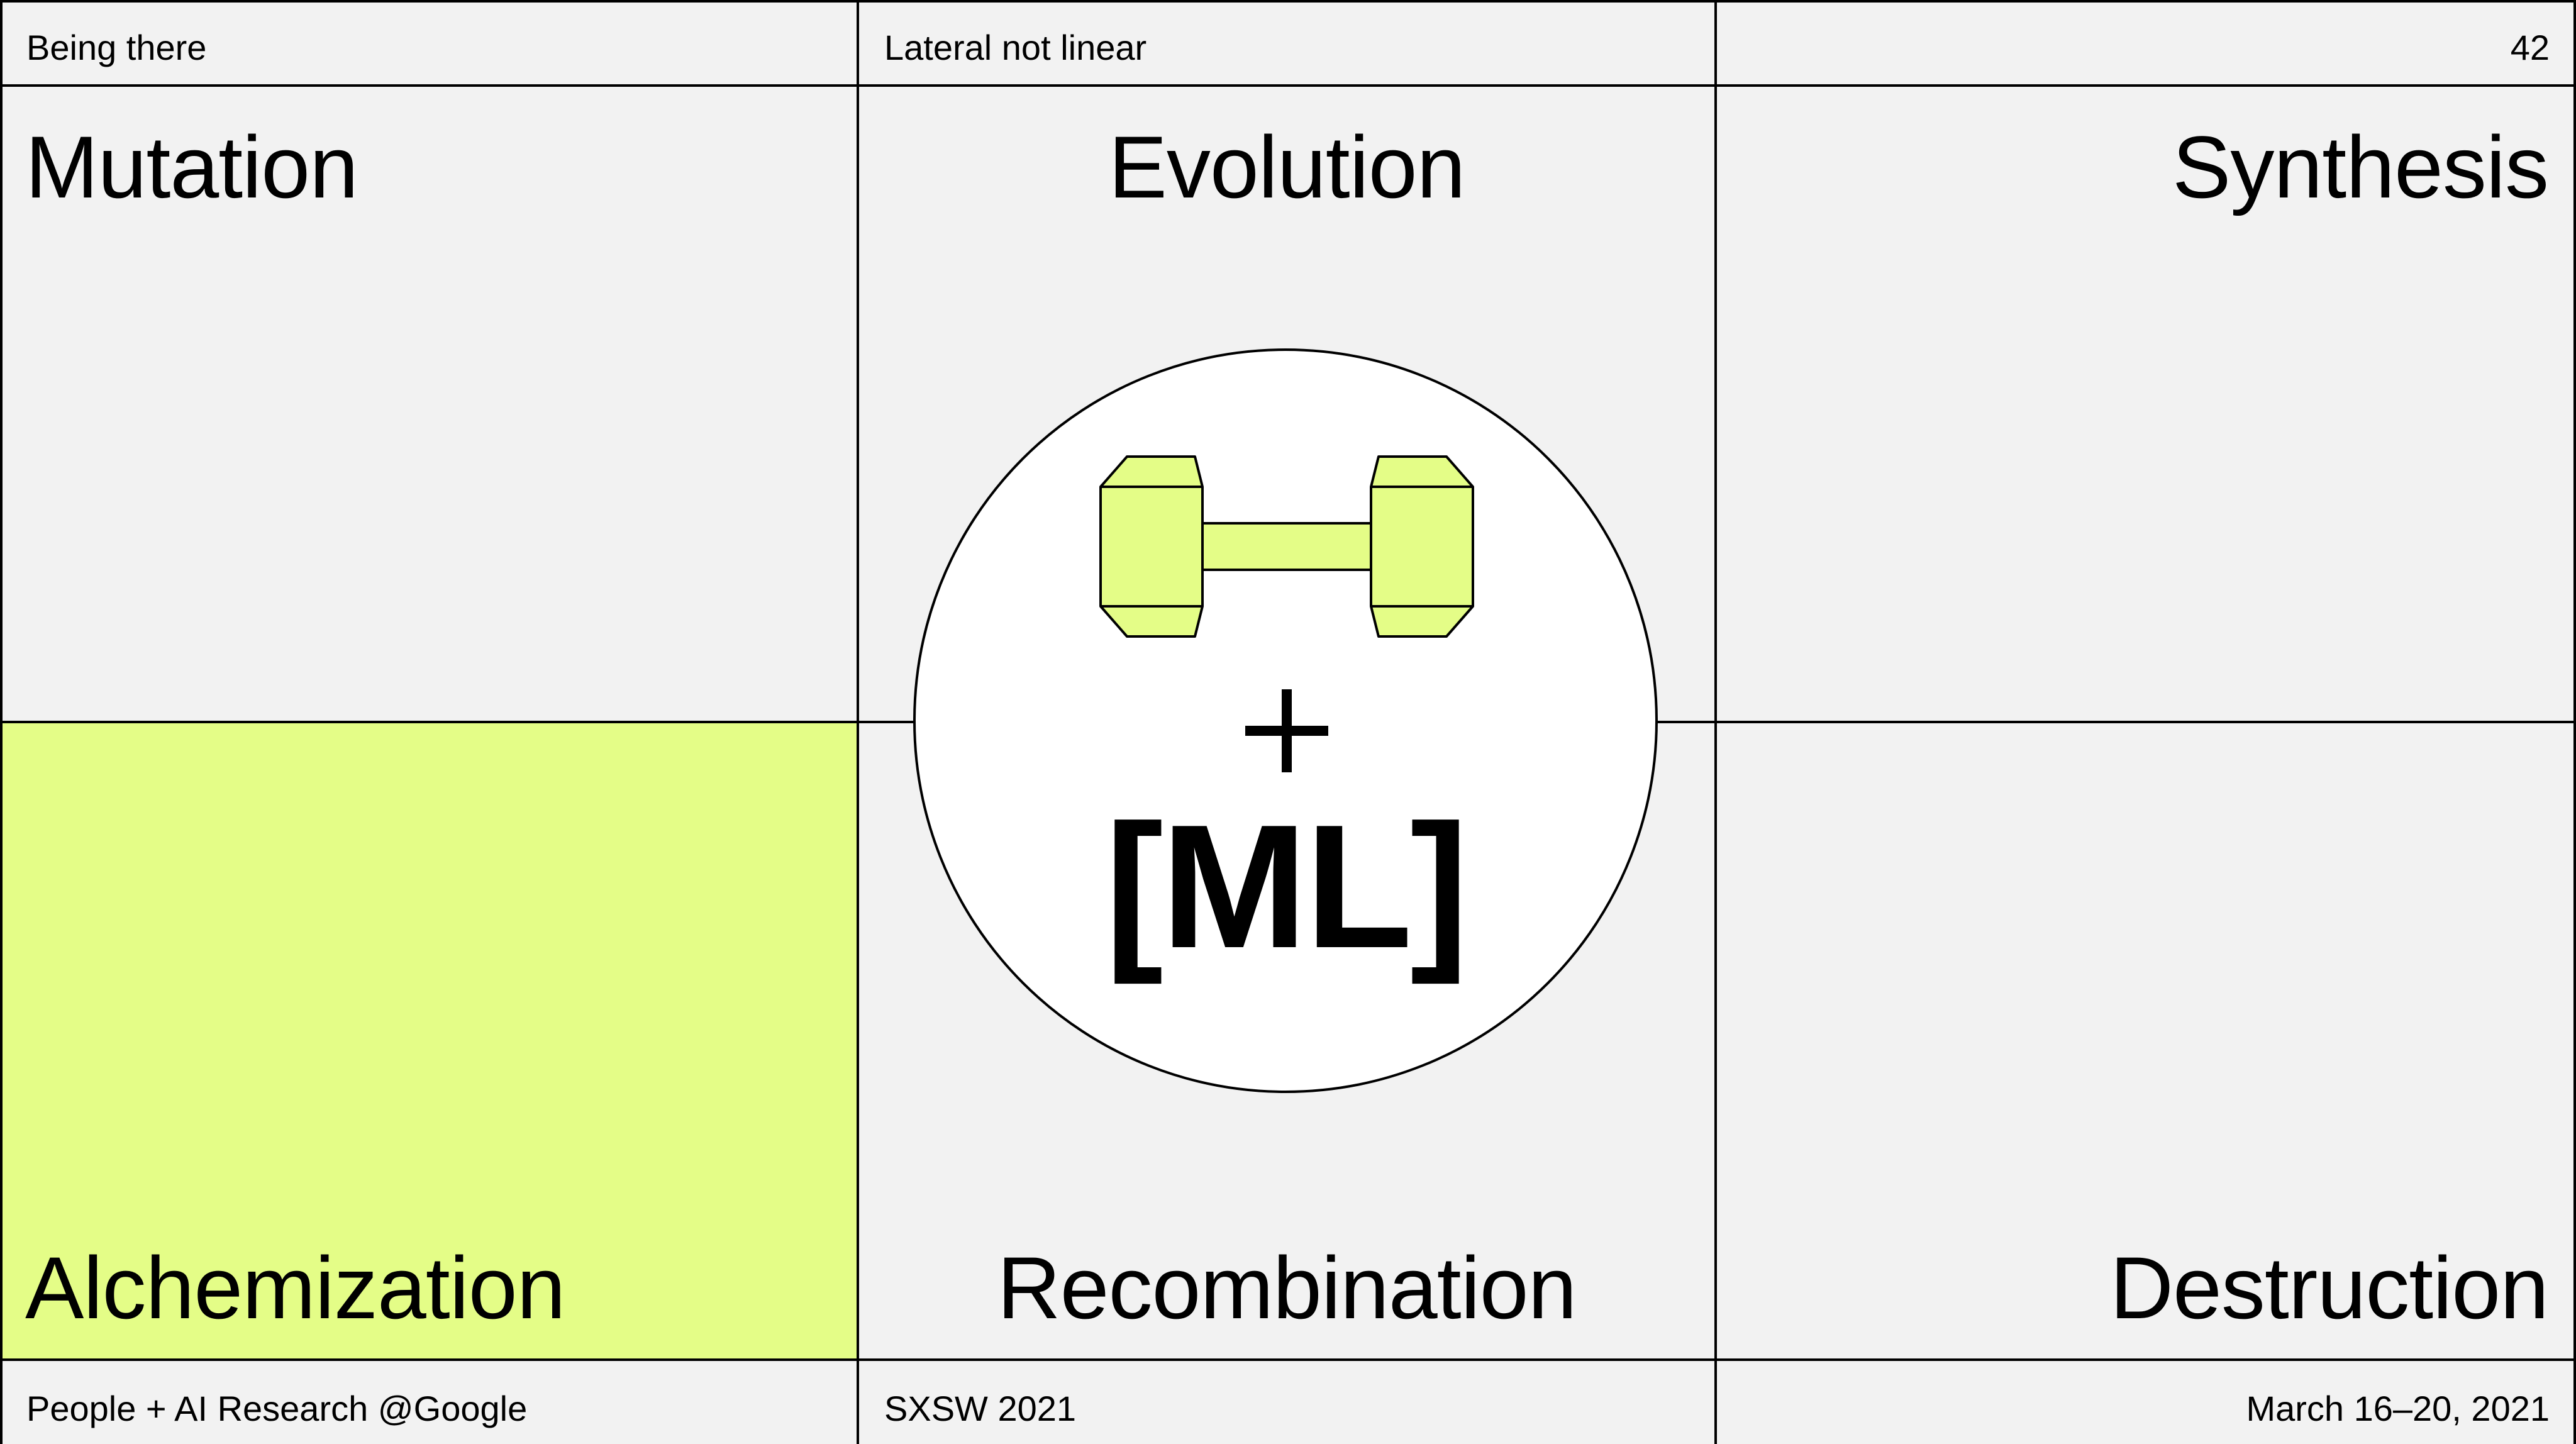 The image size is (2576, 1444). Describe the element at coordinates (2360, 167) in the screenshot. I see `label-synthesis: Synthesis` at that location.